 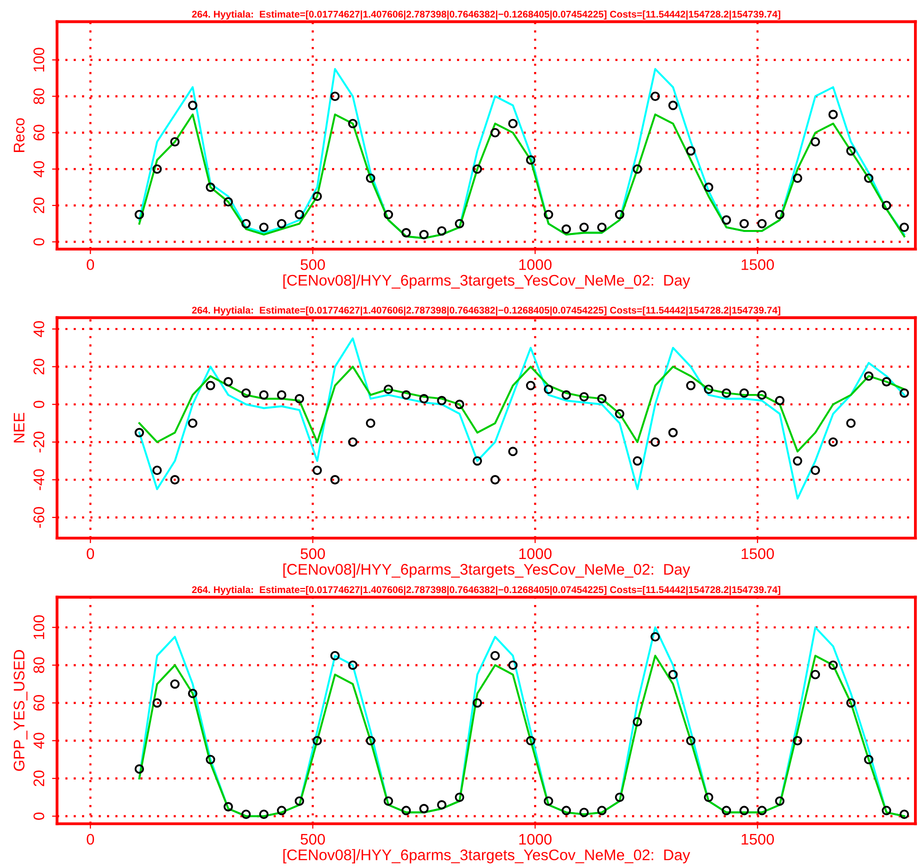 I want to click on y-tick-label: -60, so click(x=38, y=517).